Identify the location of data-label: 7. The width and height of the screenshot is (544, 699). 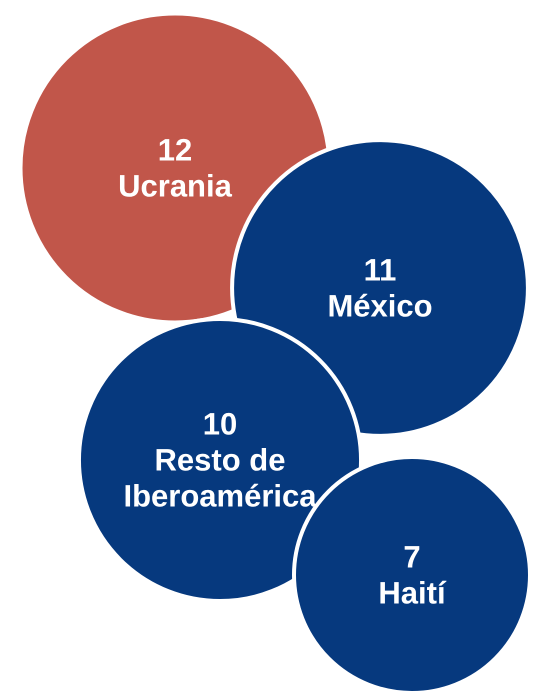
(412, 557).